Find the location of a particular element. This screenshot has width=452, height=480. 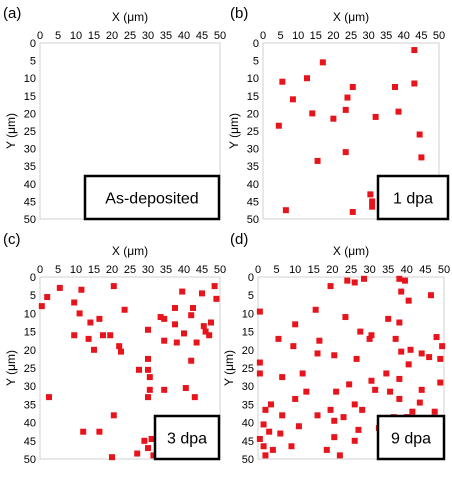

x-tick-label: 35 is located at coordinates (386, 36).